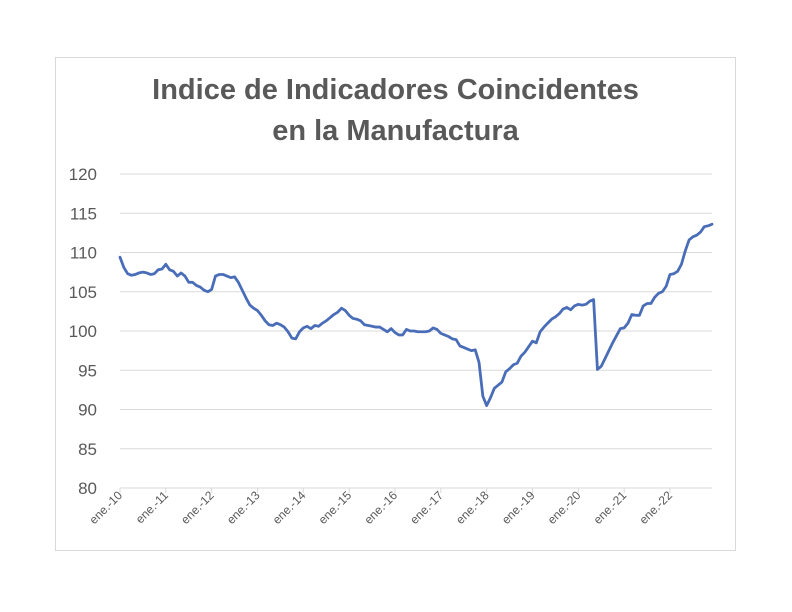  Describe the element at coordinates (426, 507) in the screenshot. I see `x-tick-label: ene.-17` at that location.